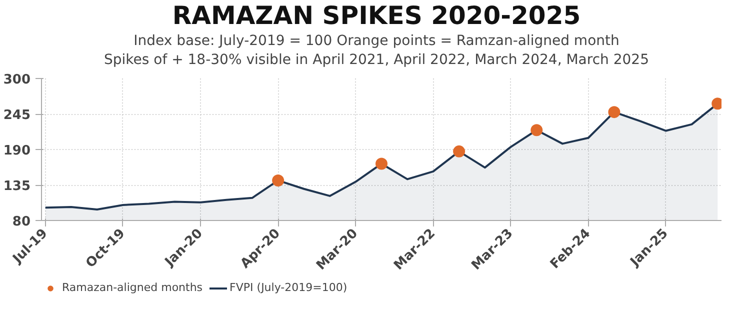  I want to click on legend-label: FVPI (July-2019=100), so click(289, 287).